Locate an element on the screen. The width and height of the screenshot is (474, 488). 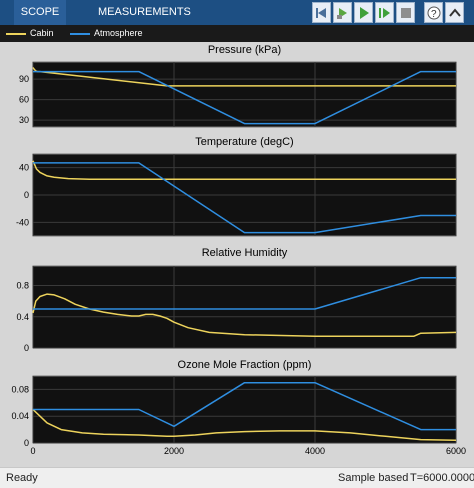
axes-title: Relative Humidity is located at coordinates (245, 253).